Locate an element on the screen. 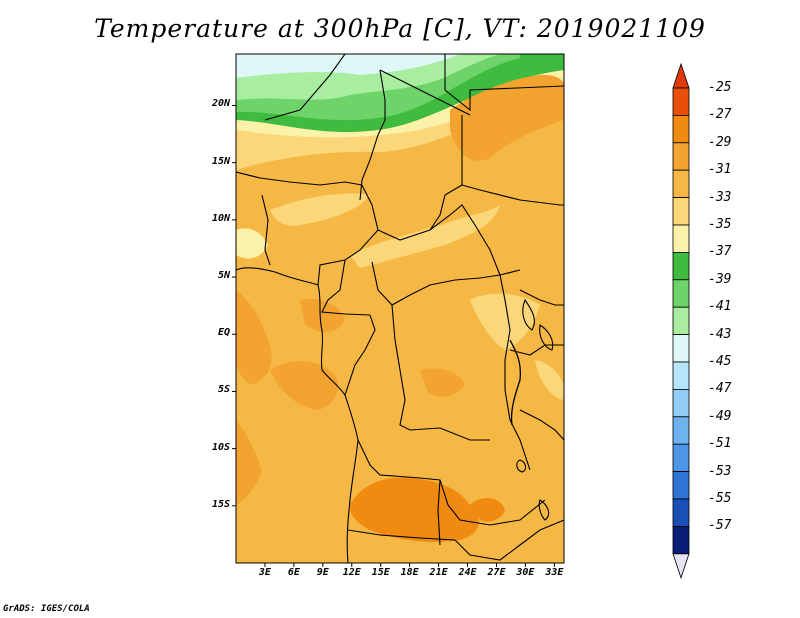 This screenshot has height=618, width=800. colorbar-label: -29 is located at coordinates (720, 142).